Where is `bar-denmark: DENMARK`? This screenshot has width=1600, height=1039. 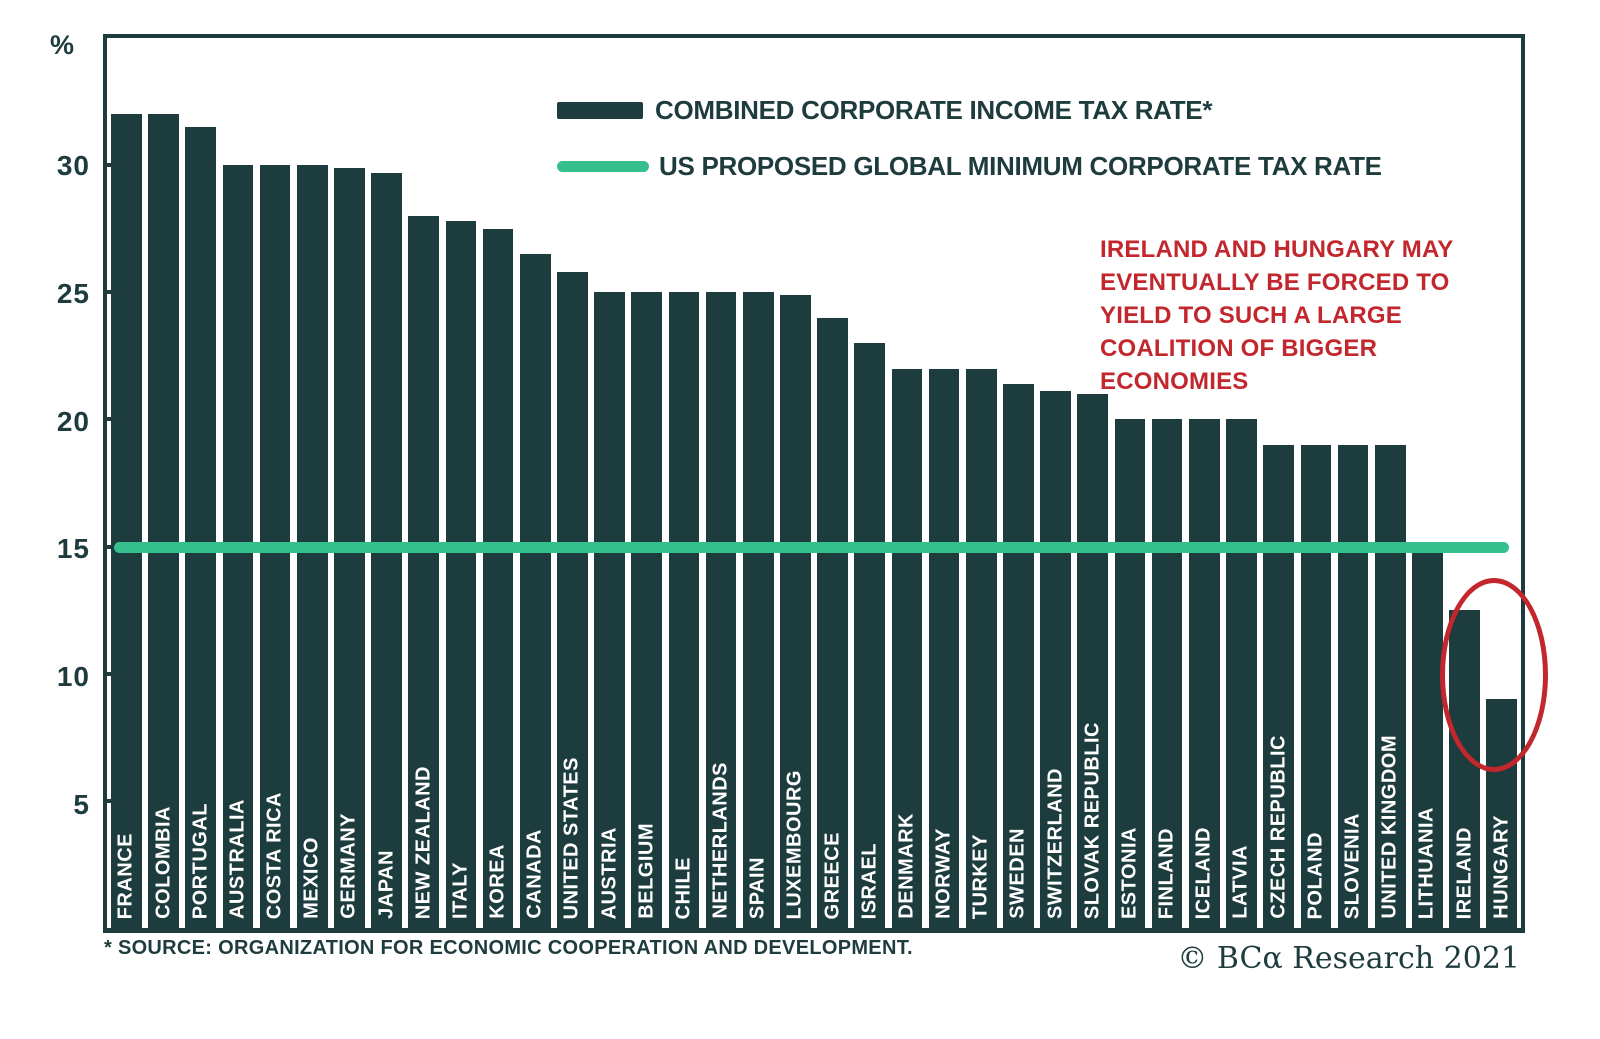 bar-denmark: DENMARK is located at coordinates (907, 648).